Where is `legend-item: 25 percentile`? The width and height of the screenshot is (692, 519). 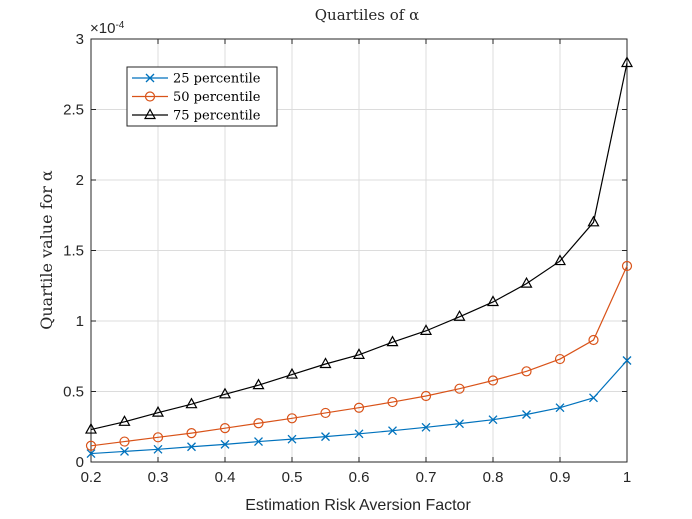 legend-item: 25 percentile is located at coordinates (196, 79).